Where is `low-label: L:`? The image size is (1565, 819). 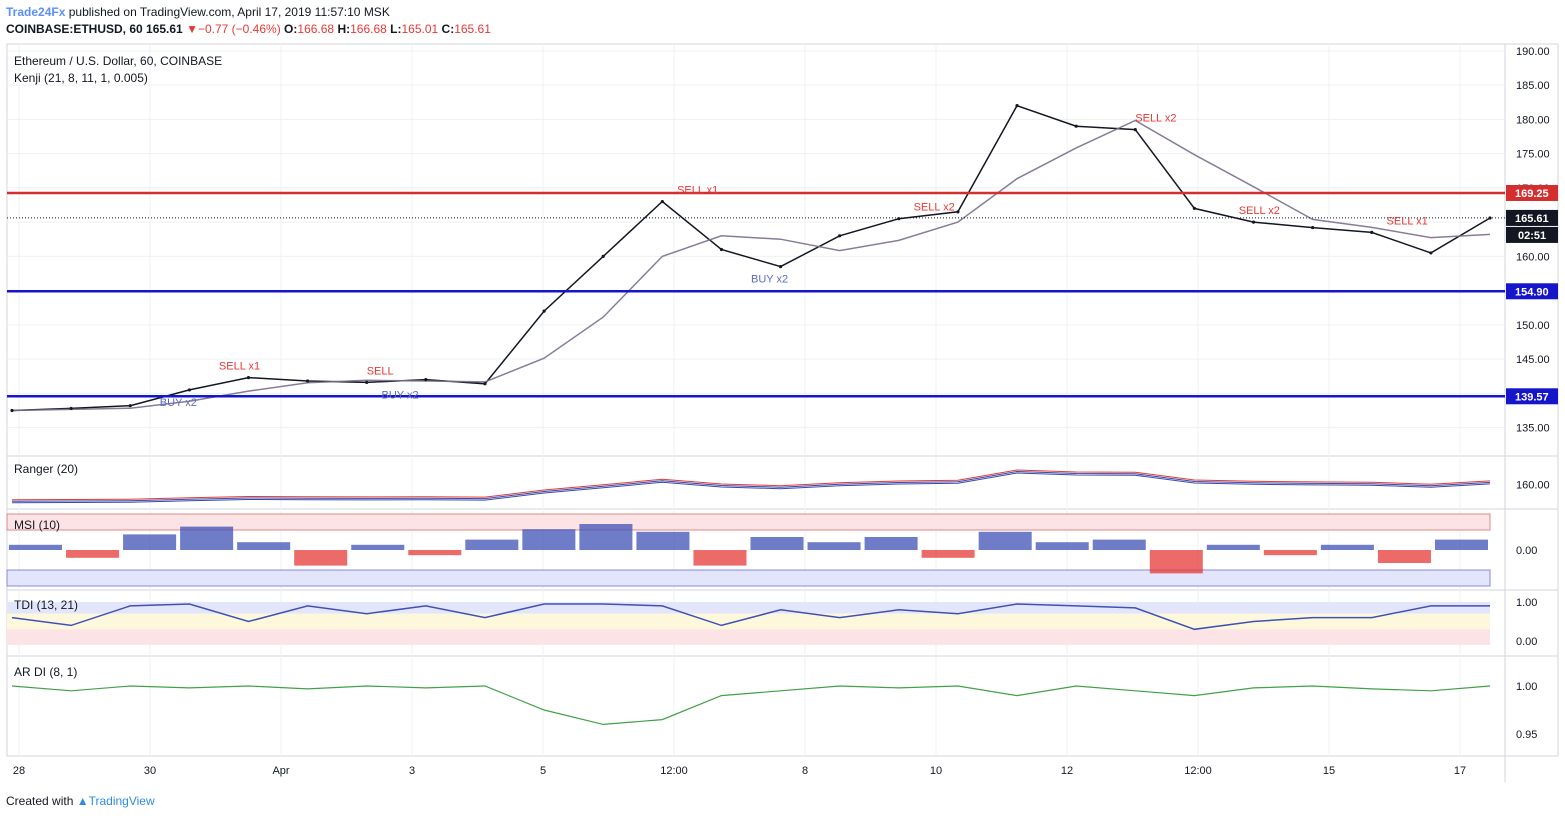 low-label: L: is located at coordinates (396, 29).